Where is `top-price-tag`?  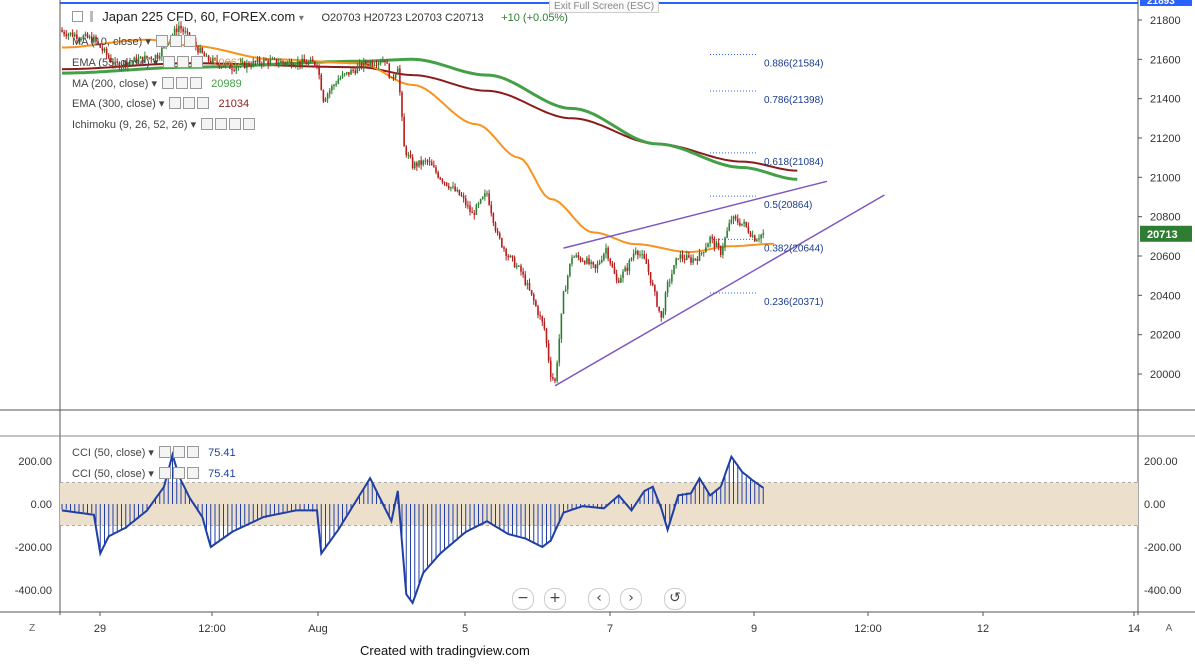
top-price-tag is located at coordinates (1166, 3).